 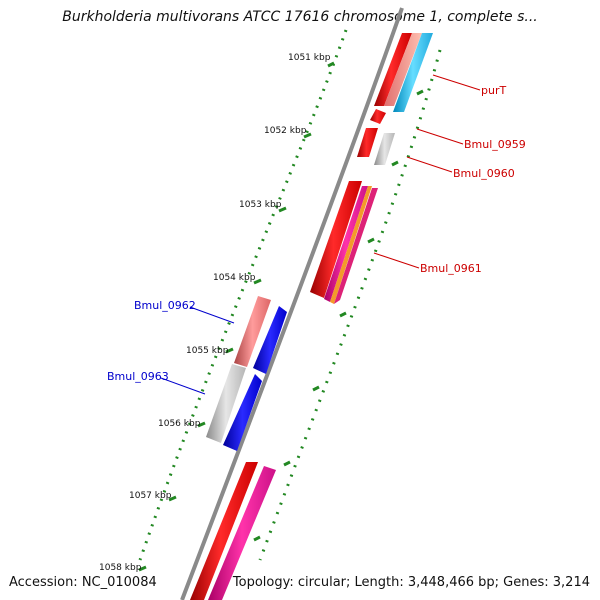 I want to click on gene-arrow-bmul0962-blue, so click(x=270, y=340).